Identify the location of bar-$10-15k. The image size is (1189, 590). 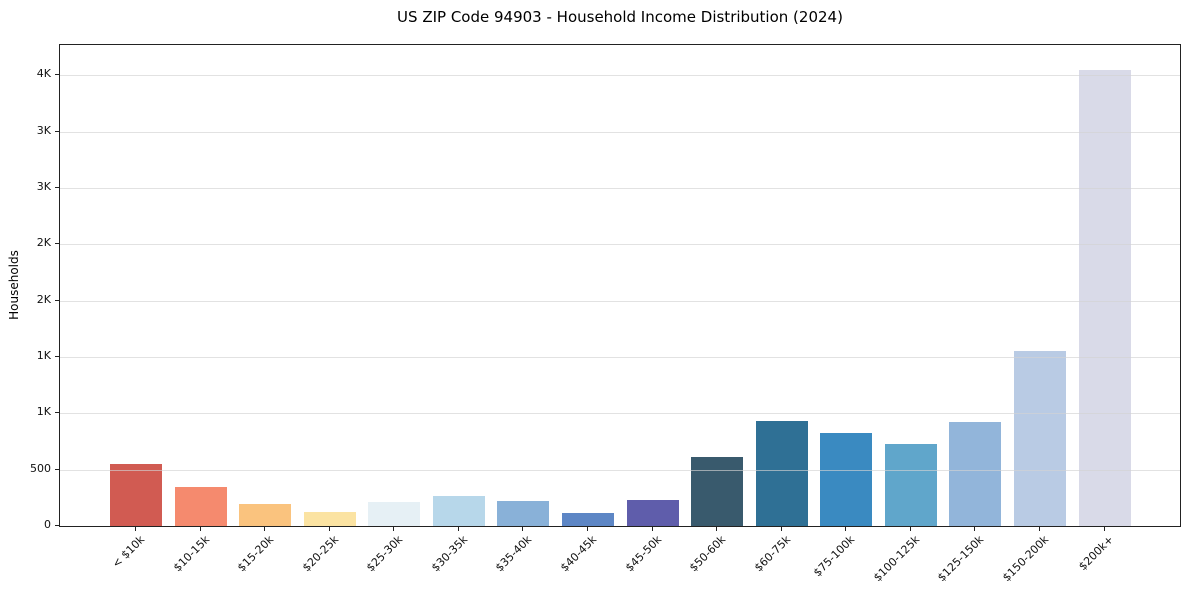
(200, 506).